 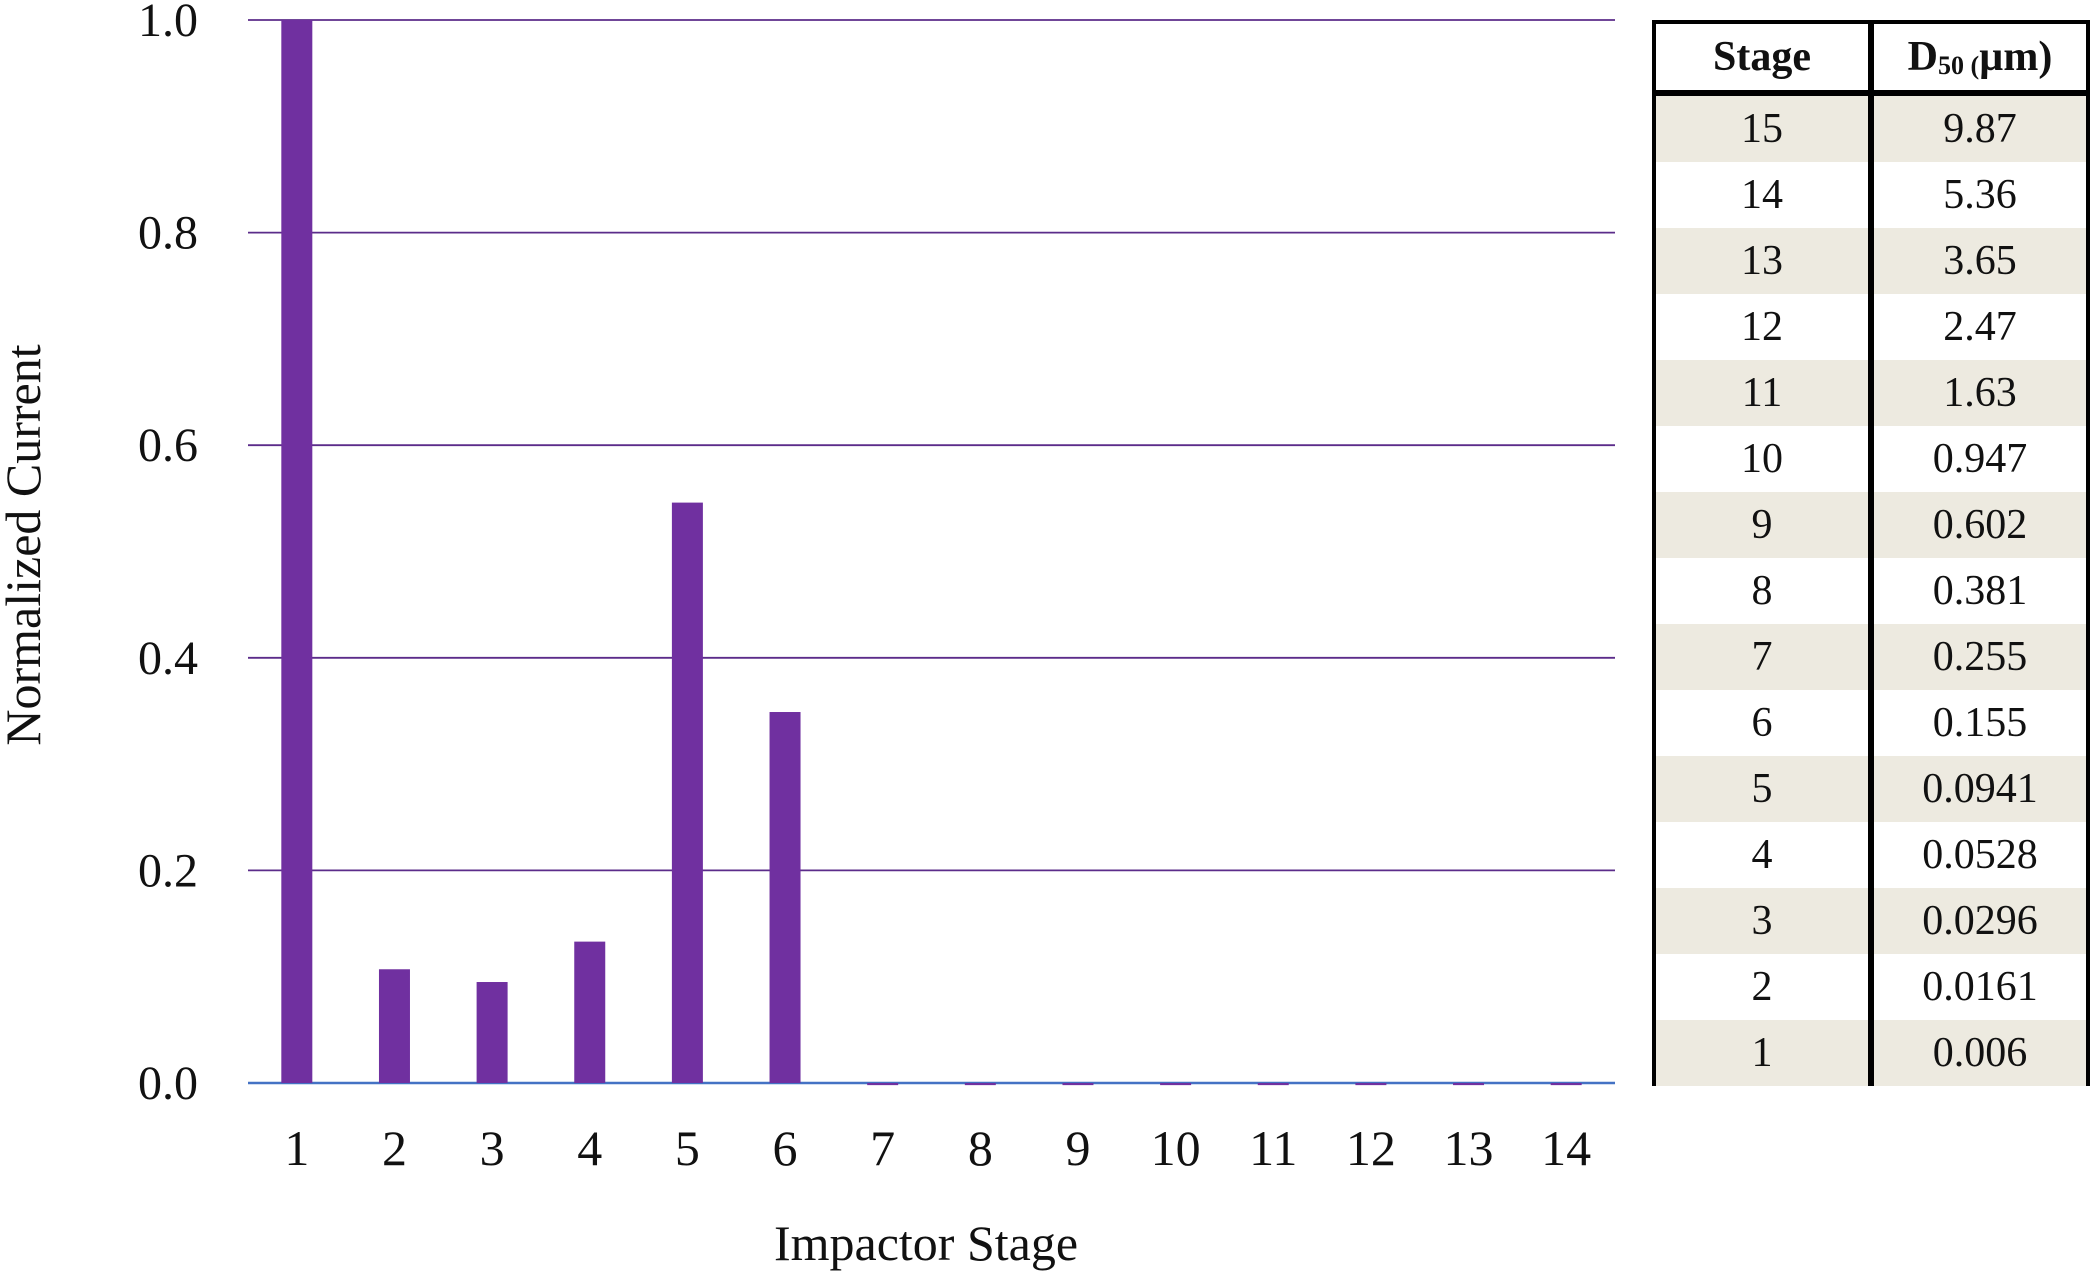 I want to click on stage-cell: 7, so click(x=1765, y=657).